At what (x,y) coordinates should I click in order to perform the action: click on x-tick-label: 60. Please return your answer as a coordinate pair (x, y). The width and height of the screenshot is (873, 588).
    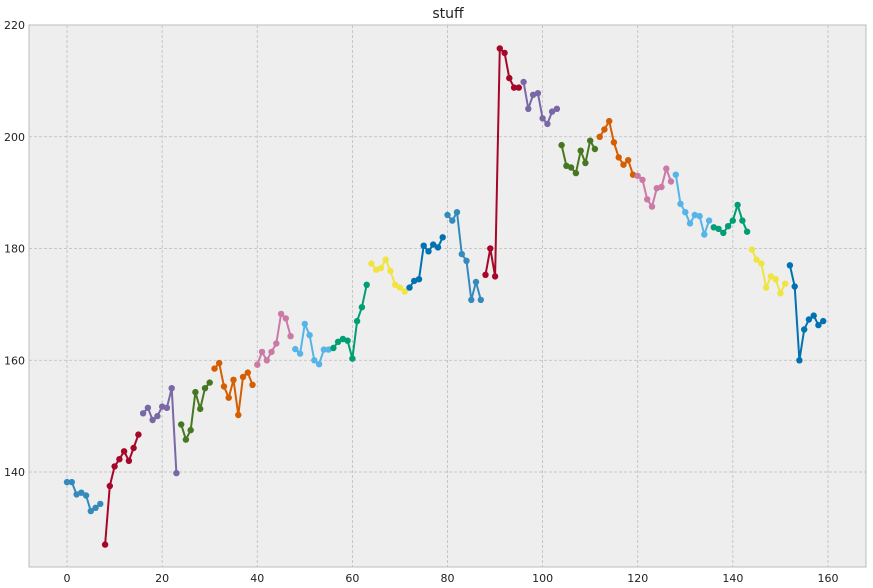
    Looking at the image, I should click on (352, 578).